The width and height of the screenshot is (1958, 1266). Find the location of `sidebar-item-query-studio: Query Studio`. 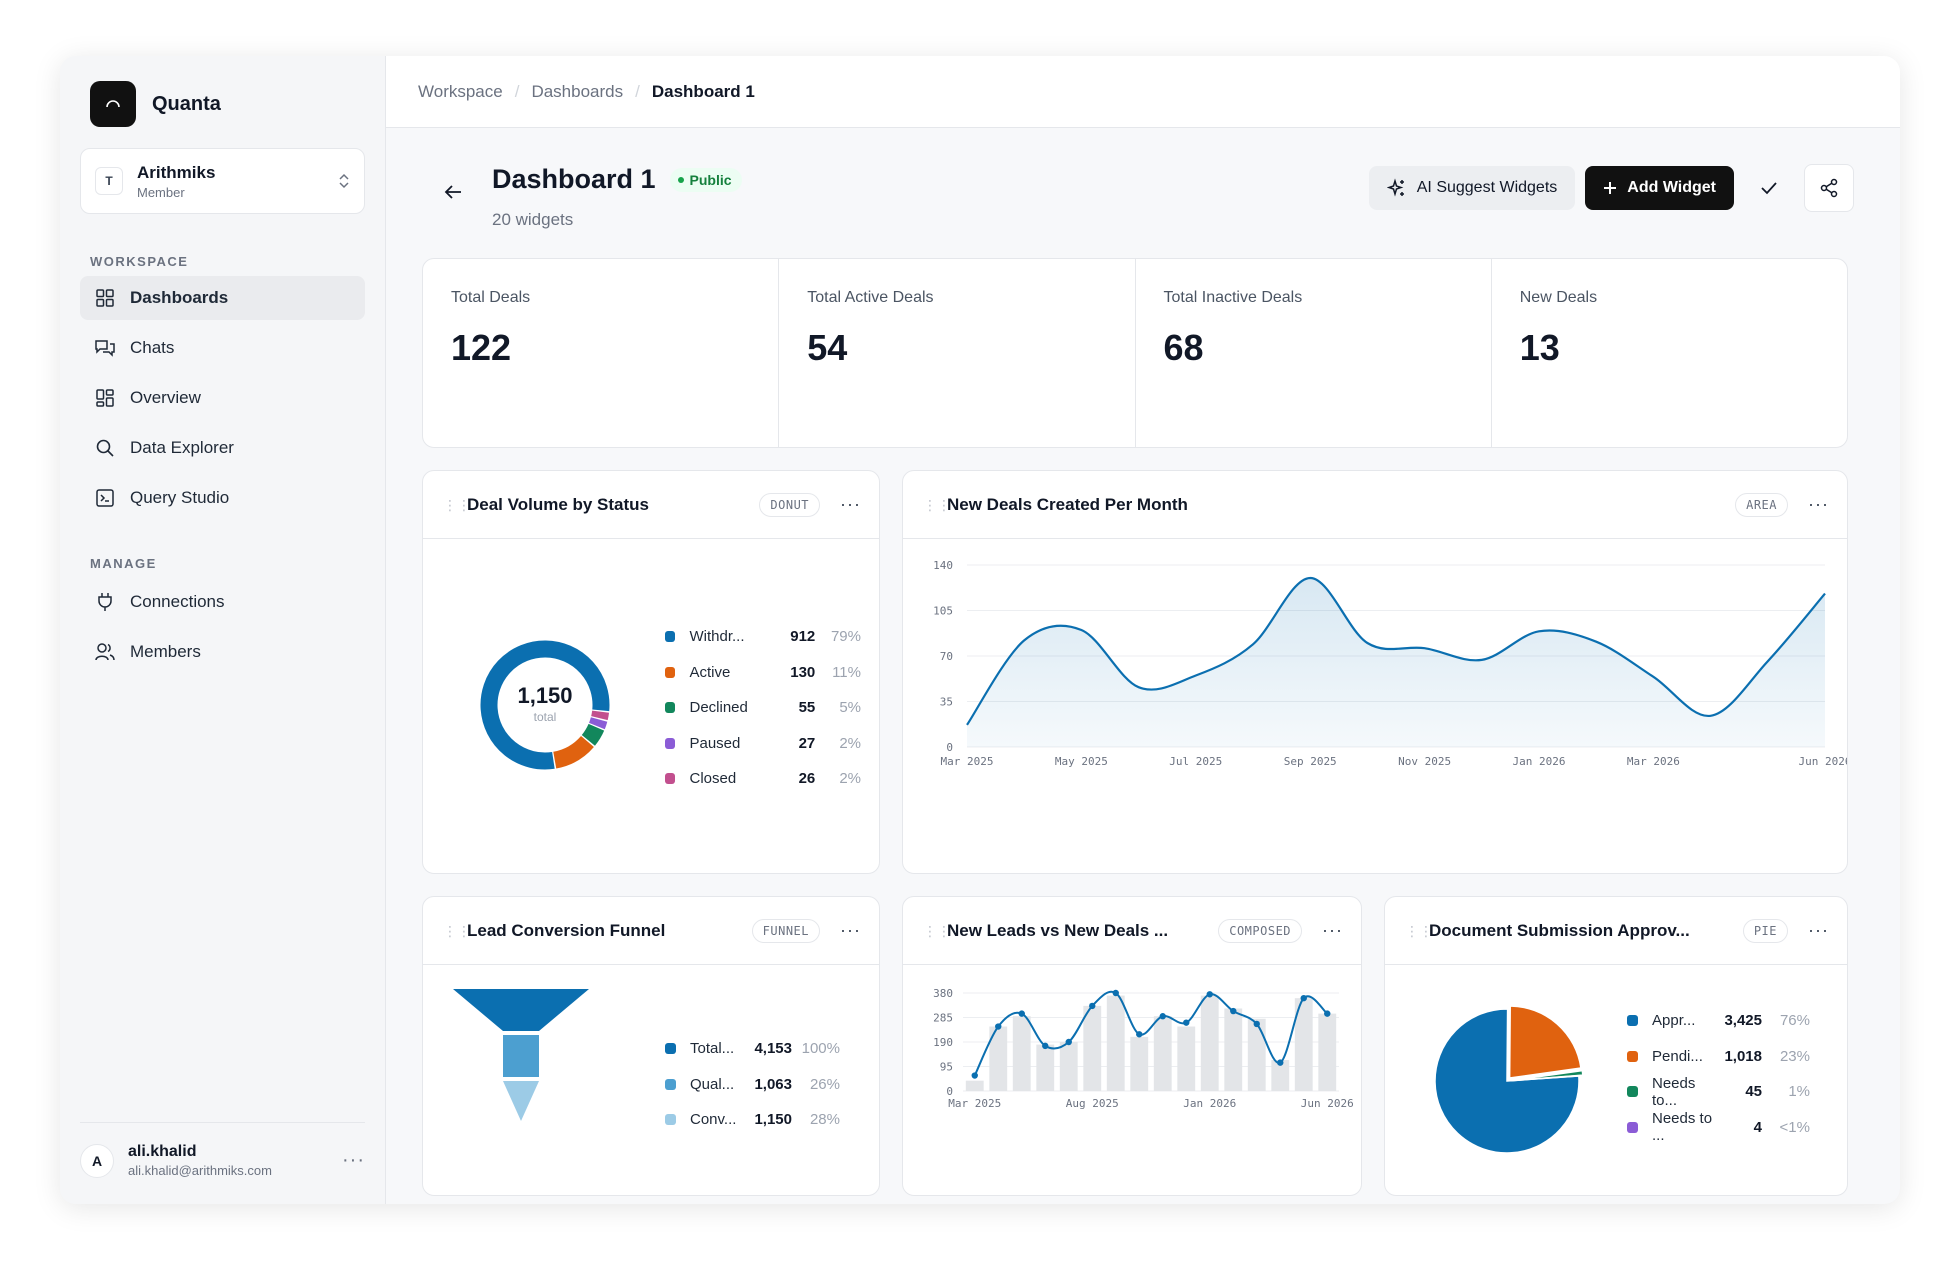

sidebar-item-query-studio: Query Studio is located at coordinates (222, 498).